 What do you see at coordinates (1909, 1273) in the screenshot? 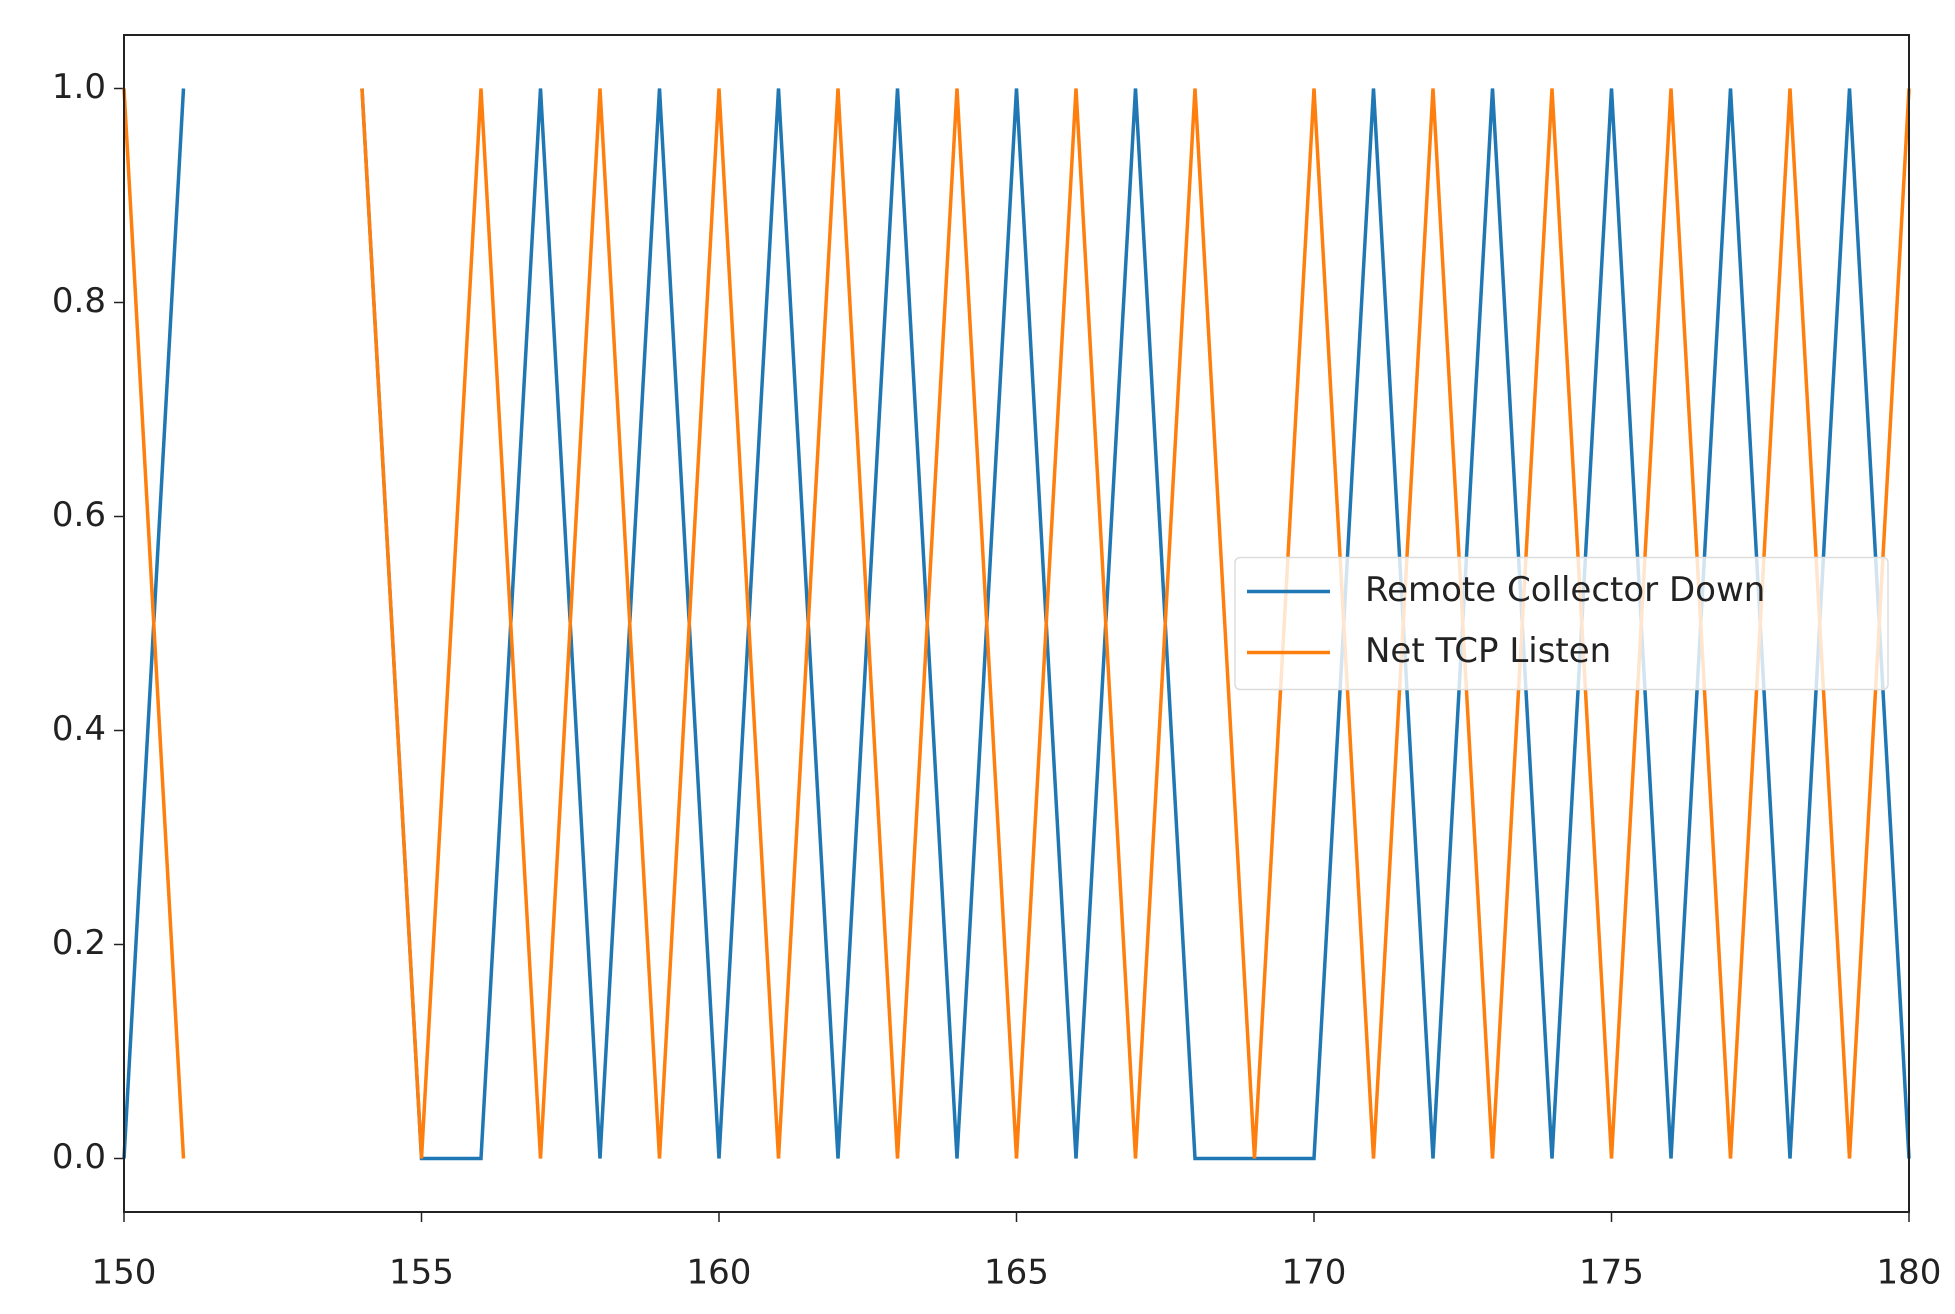
I see `x-tick-label: 180` at bounding box center [1909, 1273].